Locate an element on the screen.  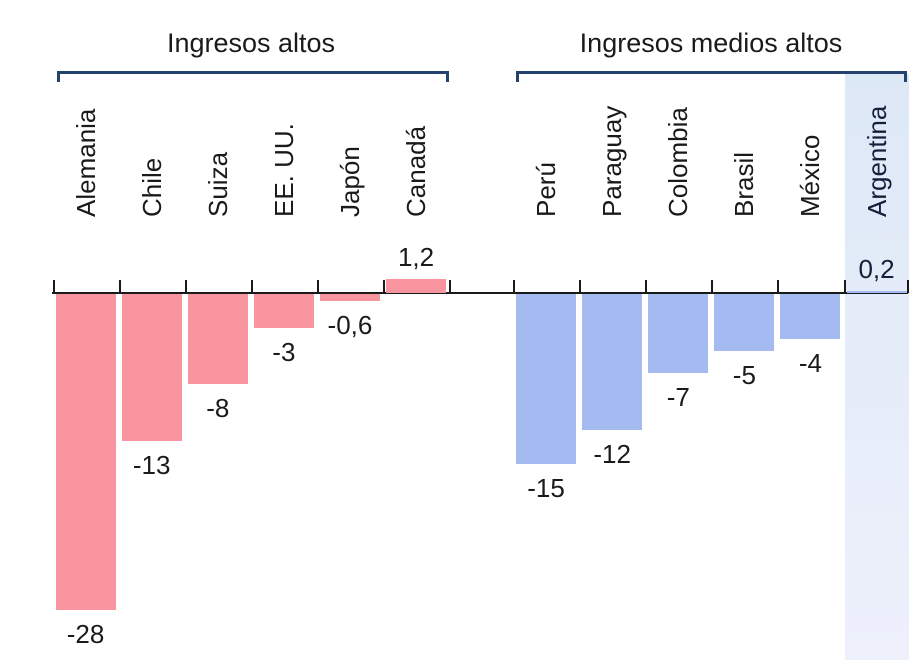
bar-peru is located at coordinates (546, 379).